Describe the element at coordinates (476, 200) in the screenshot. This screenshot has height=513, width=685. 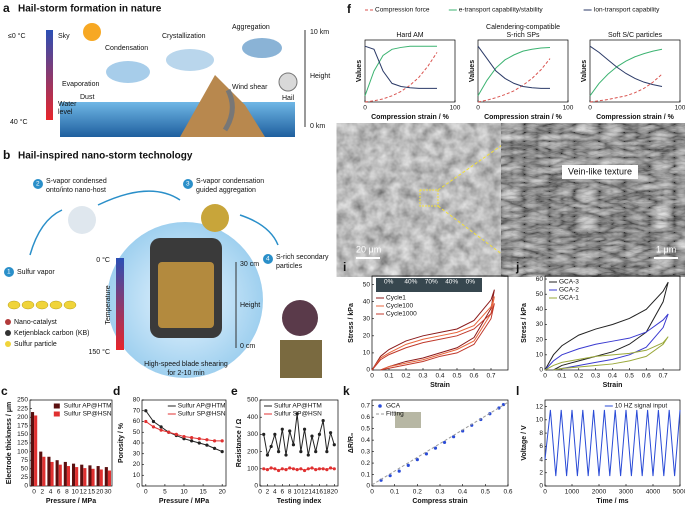
I see `zoom-lines` at that location.